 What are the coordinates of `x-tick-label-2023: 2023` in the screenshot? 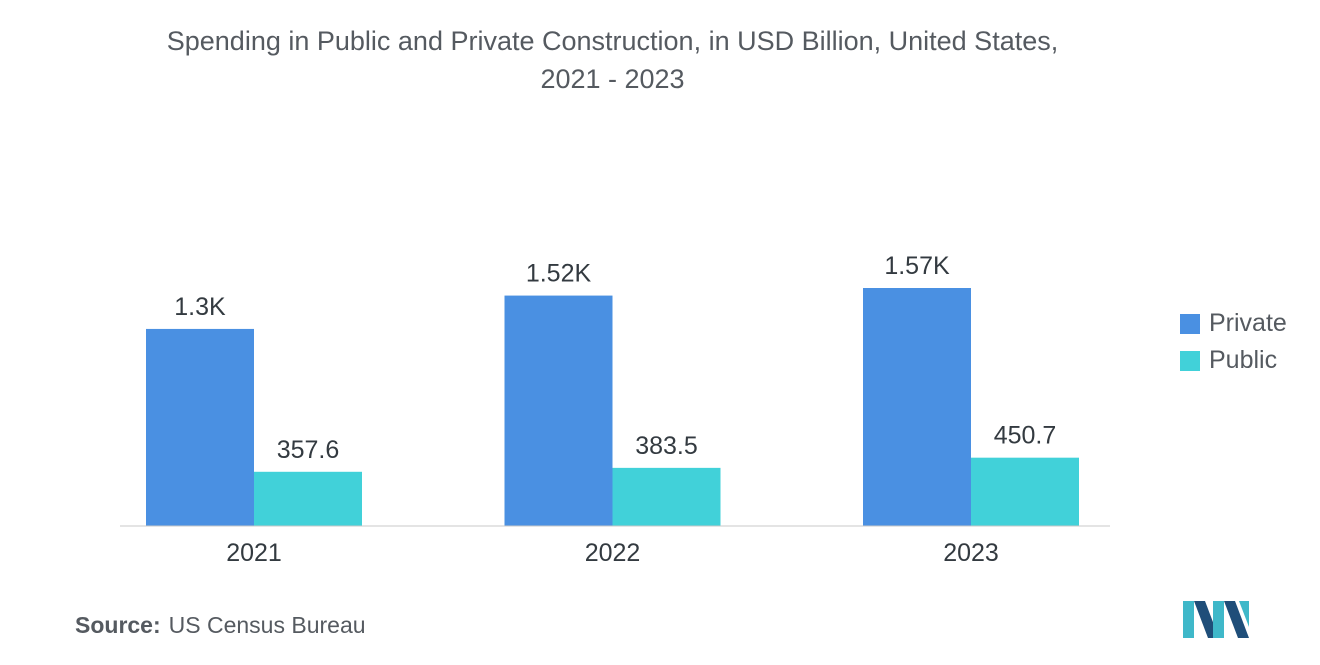 It's located at (971, 553).